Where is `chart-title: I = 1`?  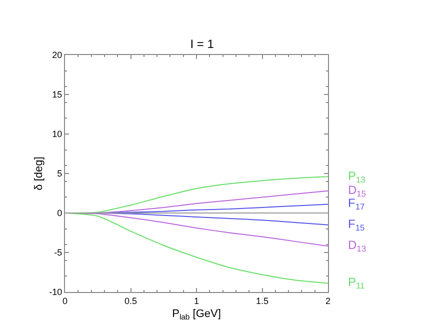
chart-title: I = 1 is located at coordinates (202, 44).